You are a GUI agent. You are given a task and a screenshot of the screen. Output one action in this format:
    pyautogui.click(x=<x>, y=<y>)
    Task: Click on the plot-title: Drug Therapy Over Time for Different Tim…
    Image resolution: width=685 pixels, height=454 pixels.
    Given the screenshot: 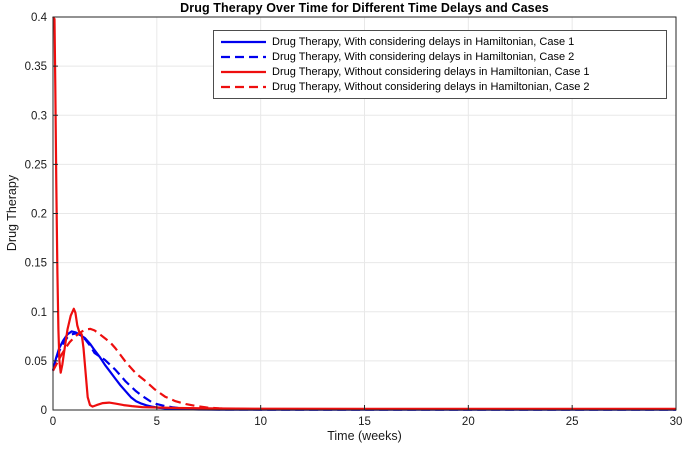 What is the action you would take?
    pyautogui.click(x=364, y=8)
    